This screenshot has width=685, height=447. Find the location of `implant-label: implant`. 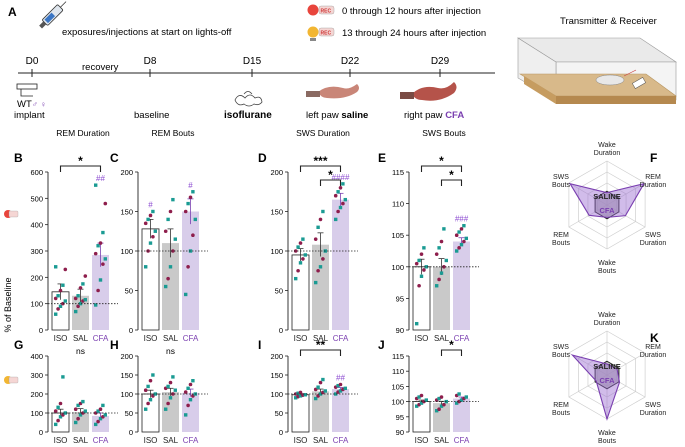

implant-label: implant is located at coordinates (29, 115).